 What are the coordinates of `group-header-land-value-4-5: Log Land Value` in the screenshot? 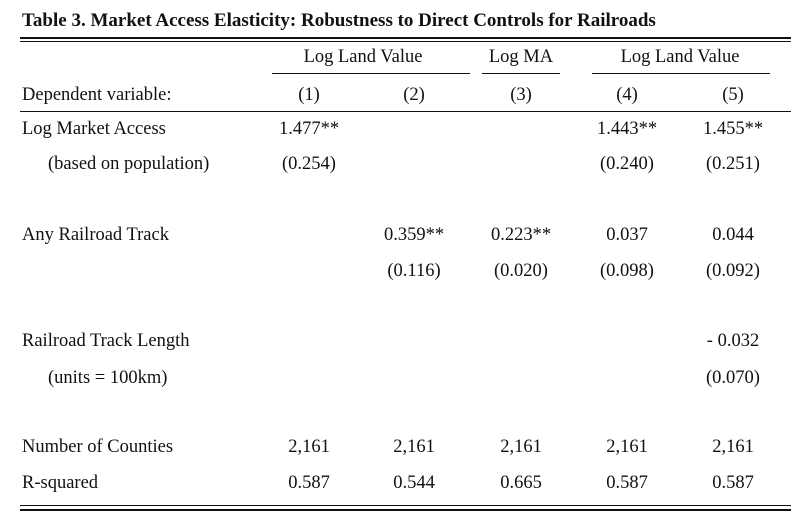 It's located at (680, 57).